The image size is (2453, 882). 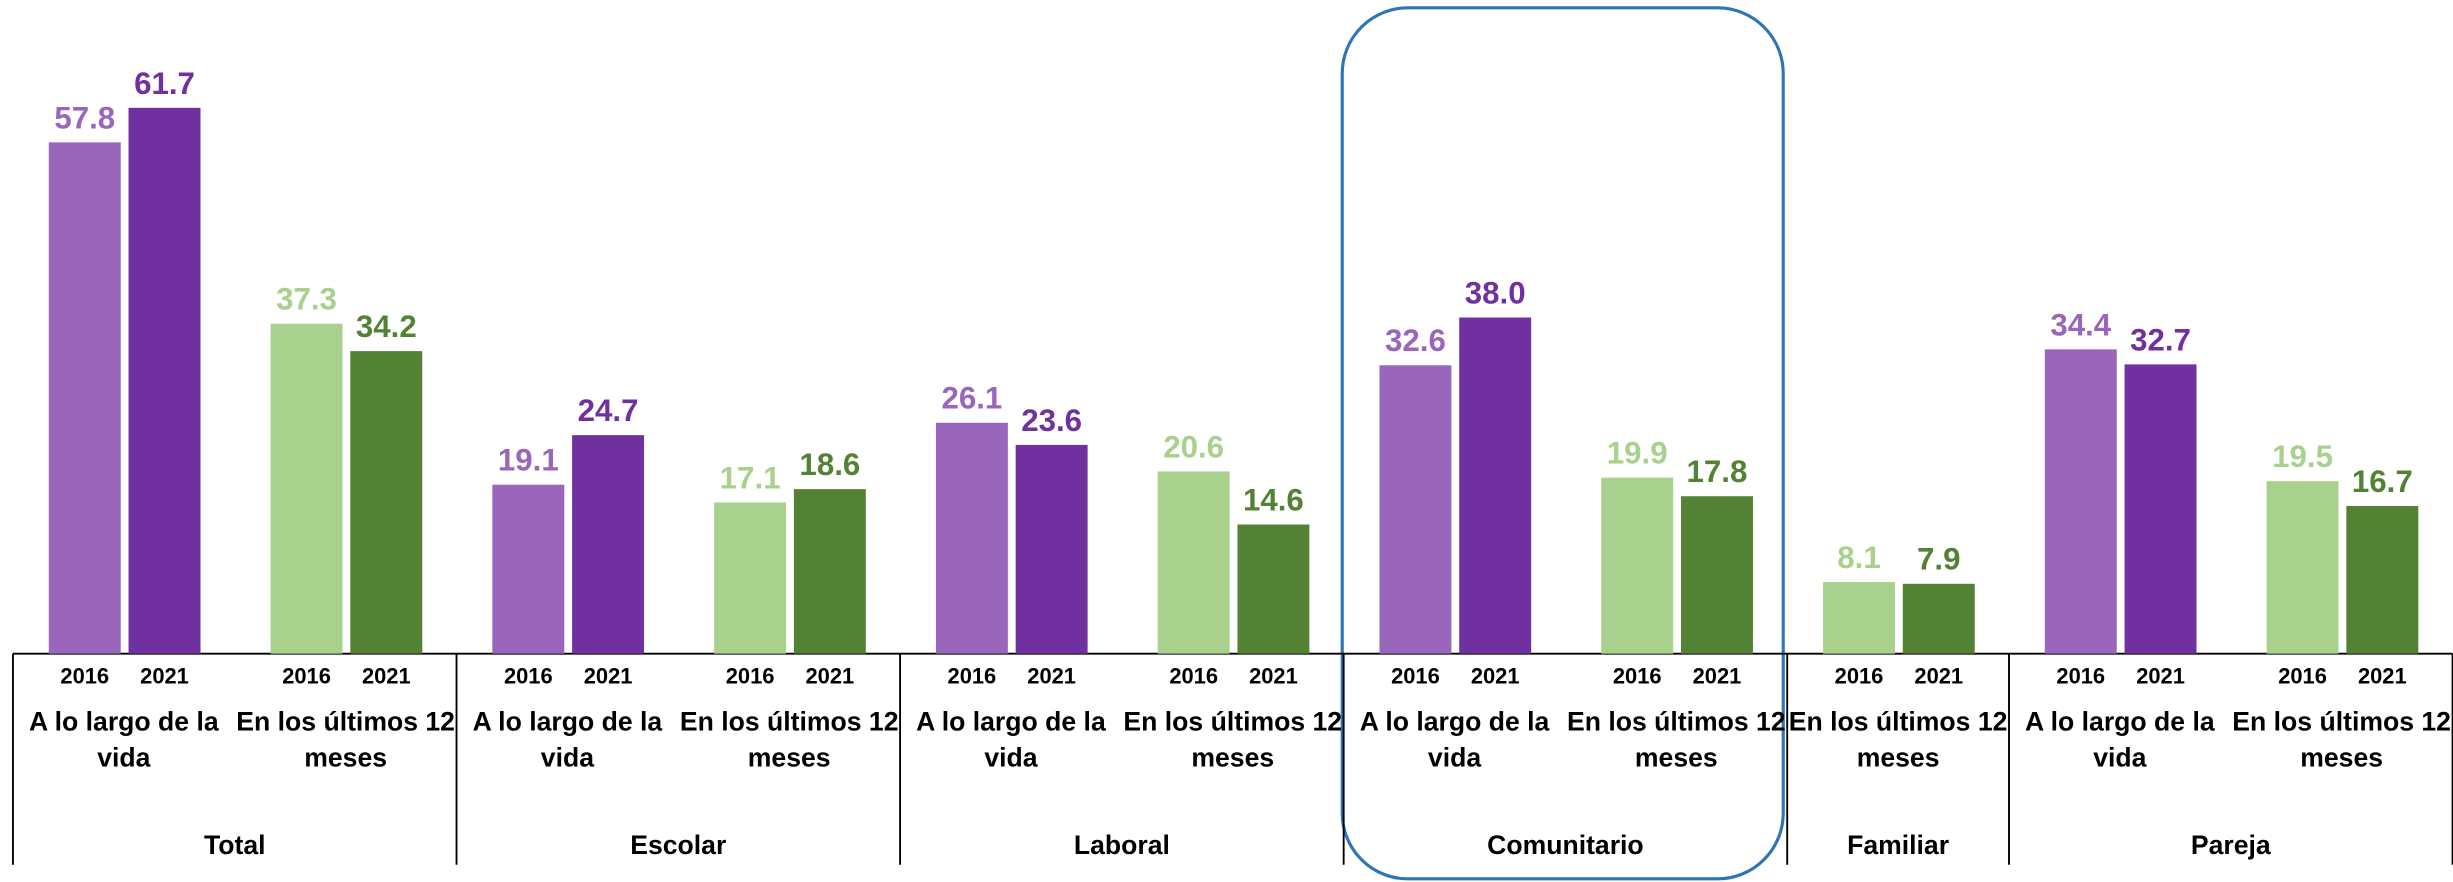 What do you see at coordinates (2302, 456) in the screenshot?
I see `value-label: 19.5` at bounding box center [2302, 456].